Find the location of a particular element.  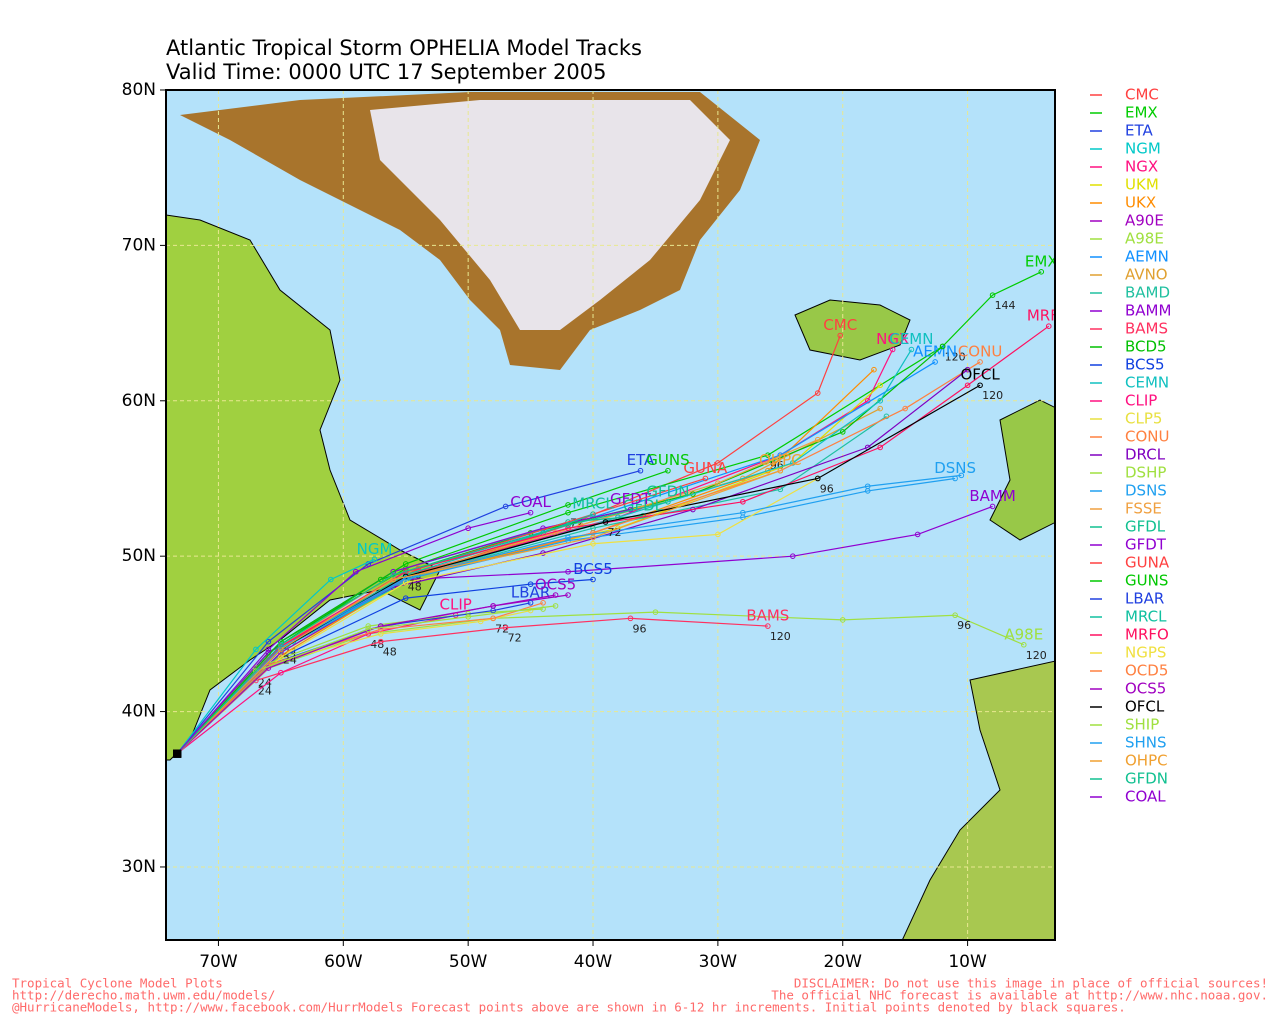

y-tick-label: 60N is located at coordinates (139, 401).